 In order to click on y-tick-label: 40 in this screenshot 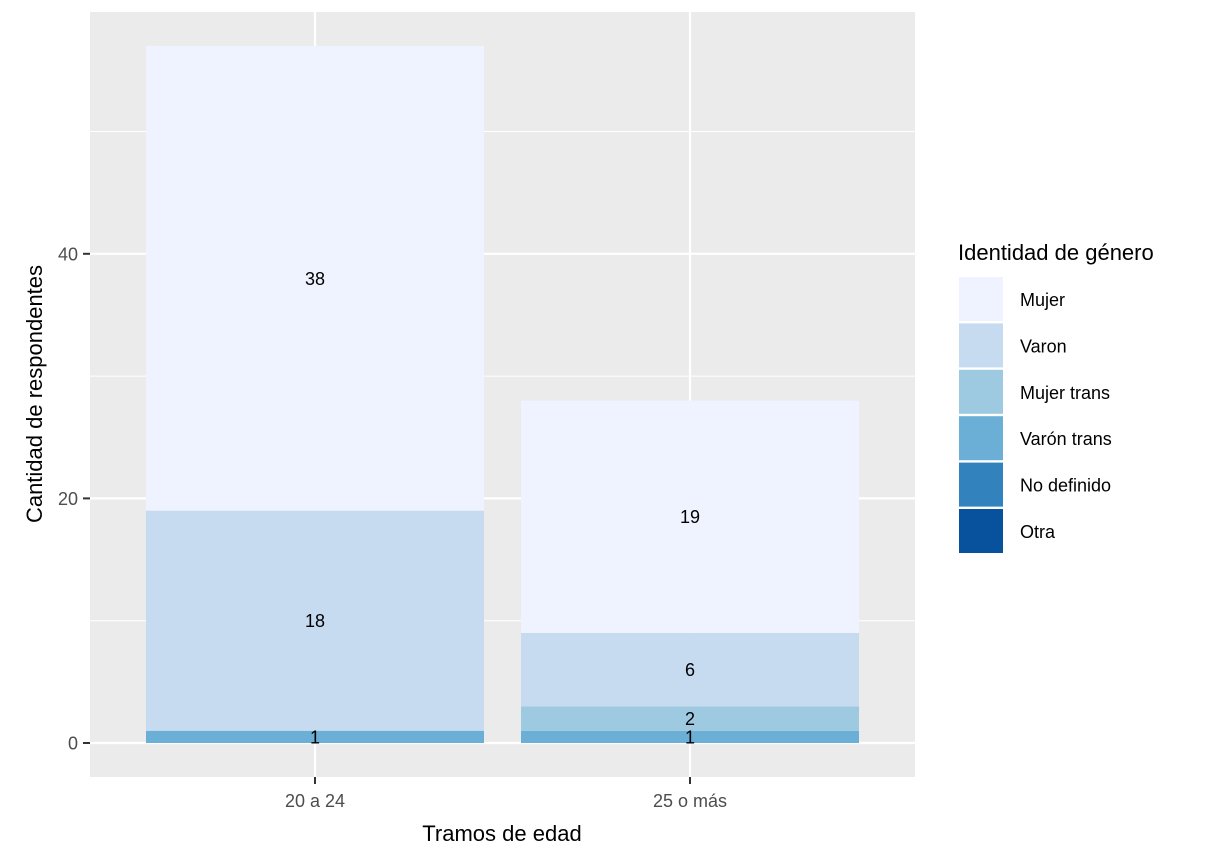, I will do `click(68, 254)`.